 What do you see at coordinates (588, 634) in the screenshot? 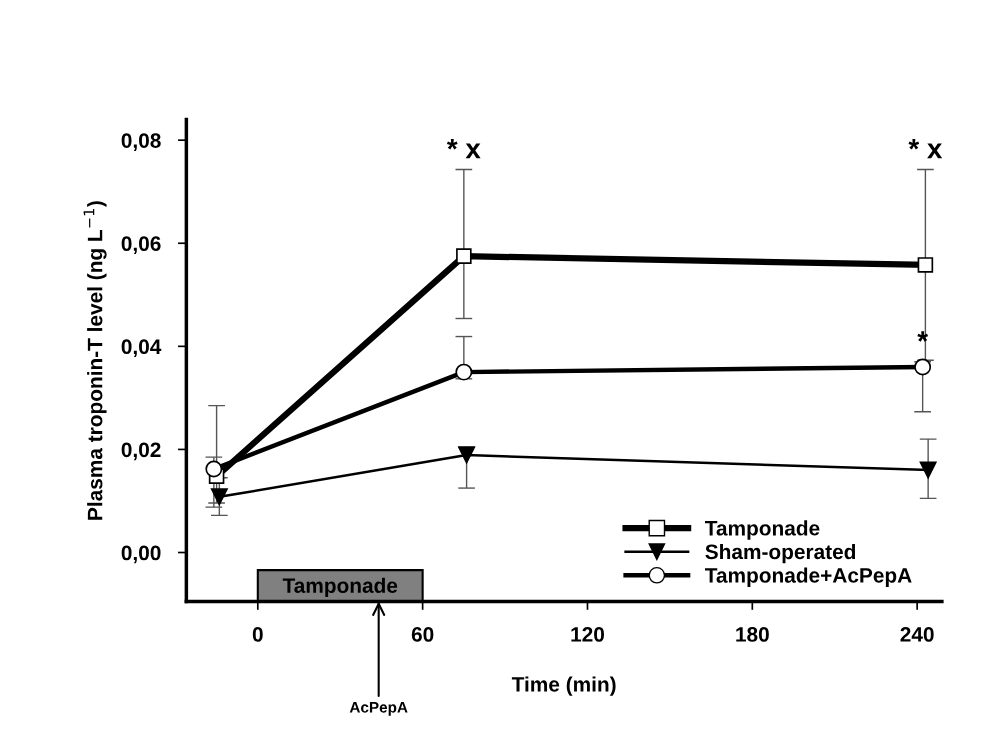
I see `x-tick-label: 120` at bounding box center [588, 634].